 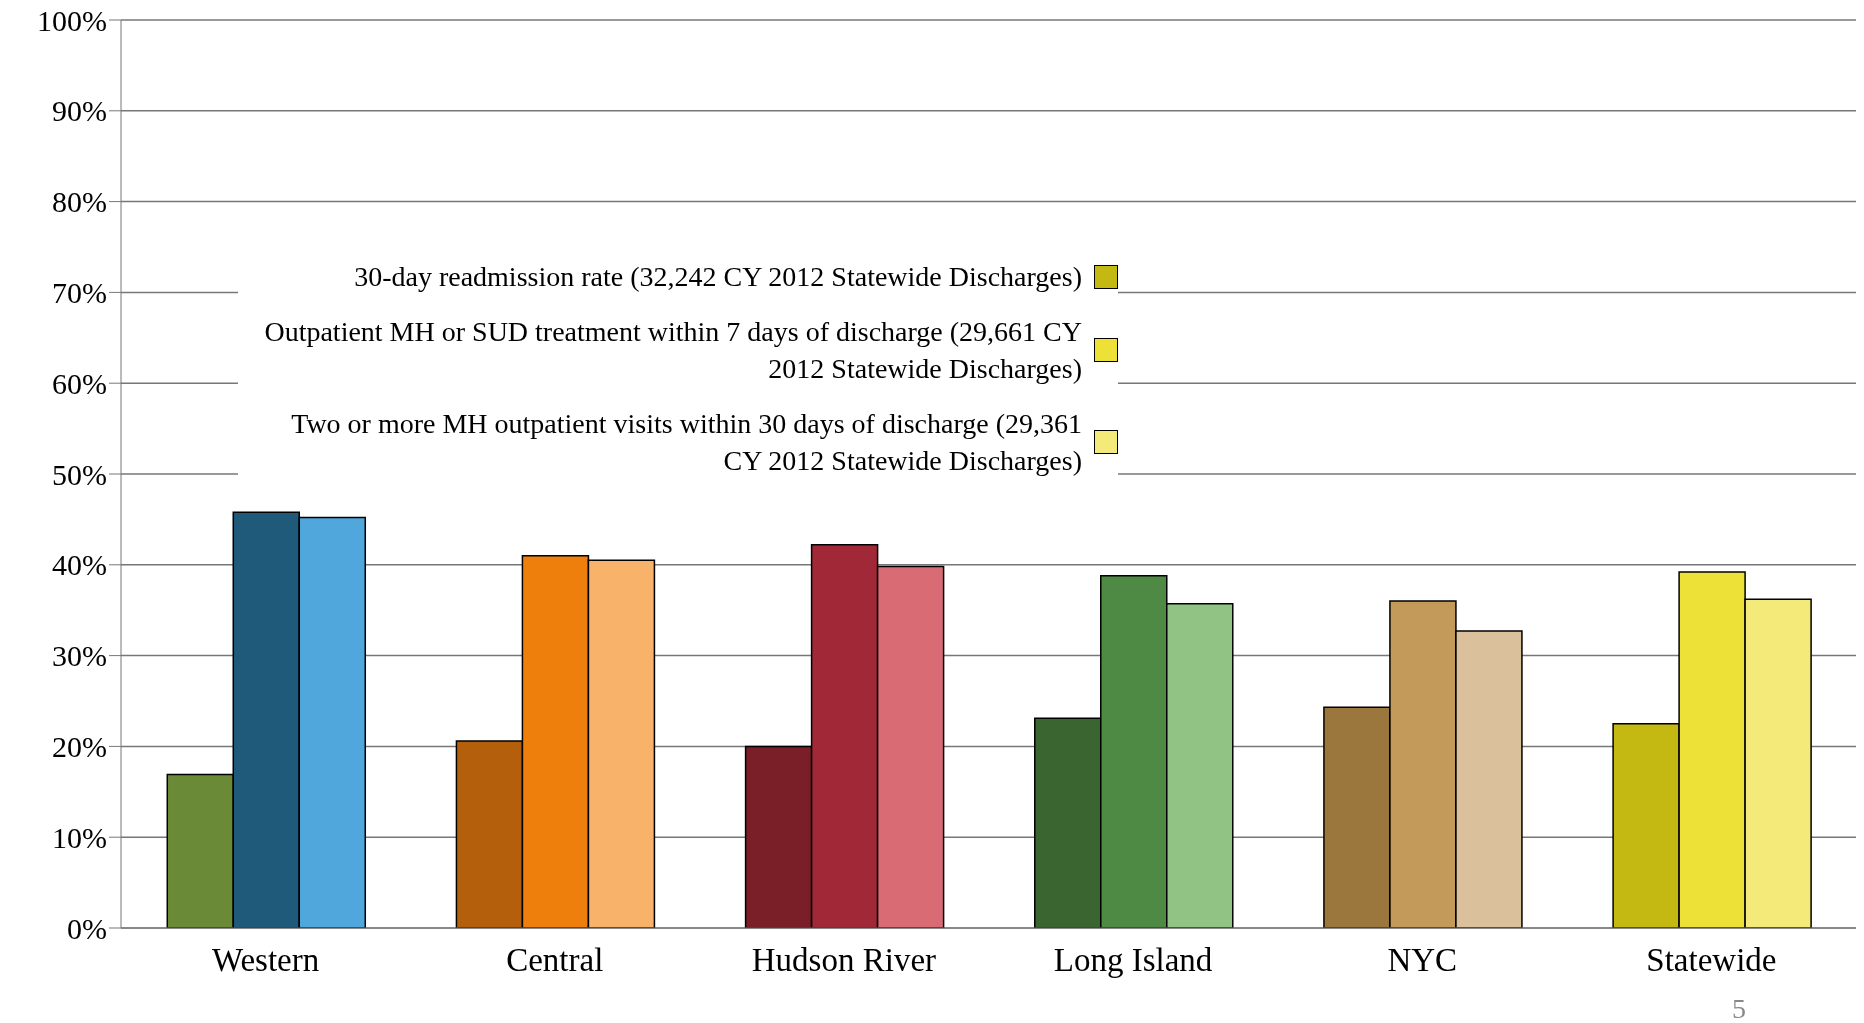 I want to click on y-tick-label: 100%, so click(x=72, y=20).